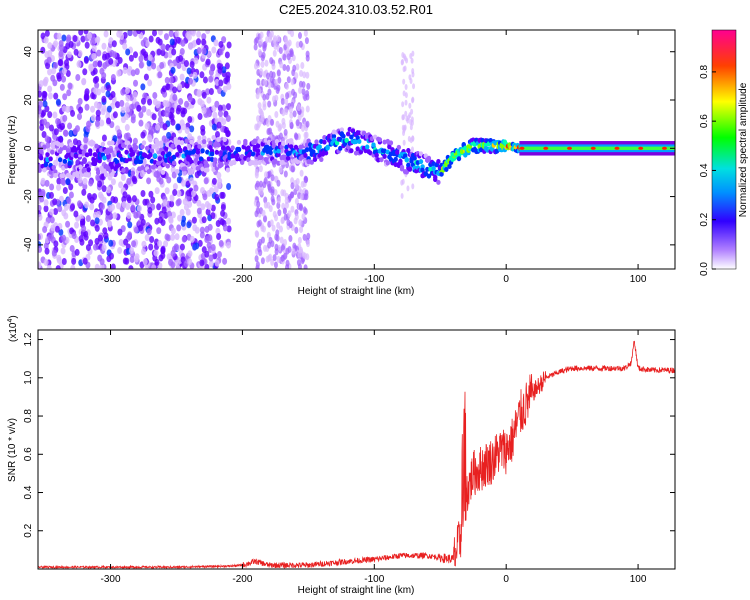 This screenshot has height=600, width=750. Describe the element at coordinates (704, 71) in the screenshot. I see `colorbar-tick-label: 0.8` at that location.